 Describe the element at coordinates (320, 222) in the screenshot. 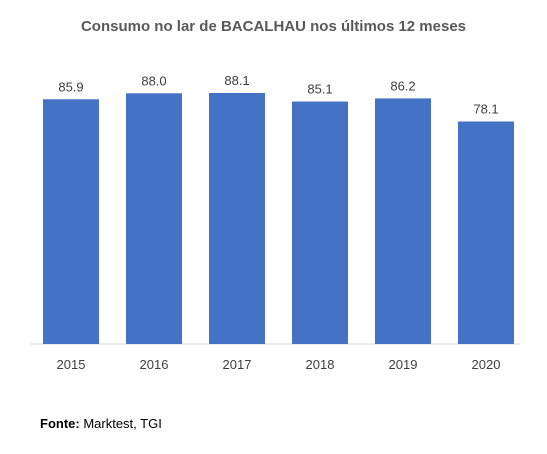

I see `bar-2018` at that location.